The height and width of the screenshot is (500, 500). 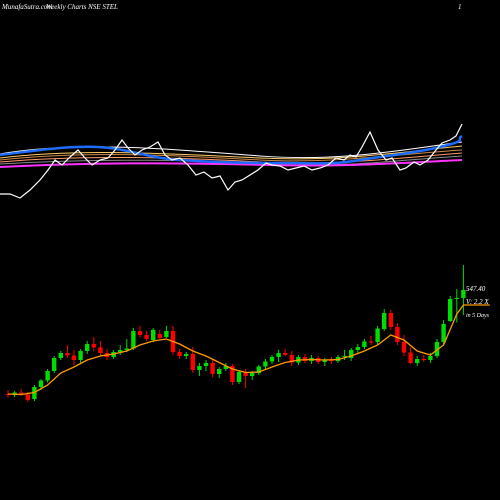 I want to click on change-label: V: 2.2 X, so click(x=477, y=302).